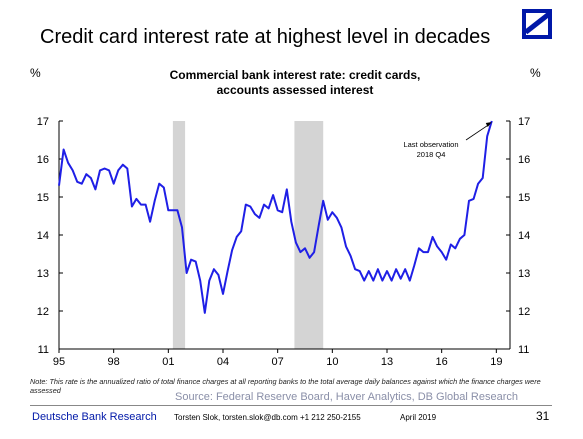 The height and width of the screenshot is (439, 583). I want to click on annotation-label-line1: Last observation, so click(430, 144).